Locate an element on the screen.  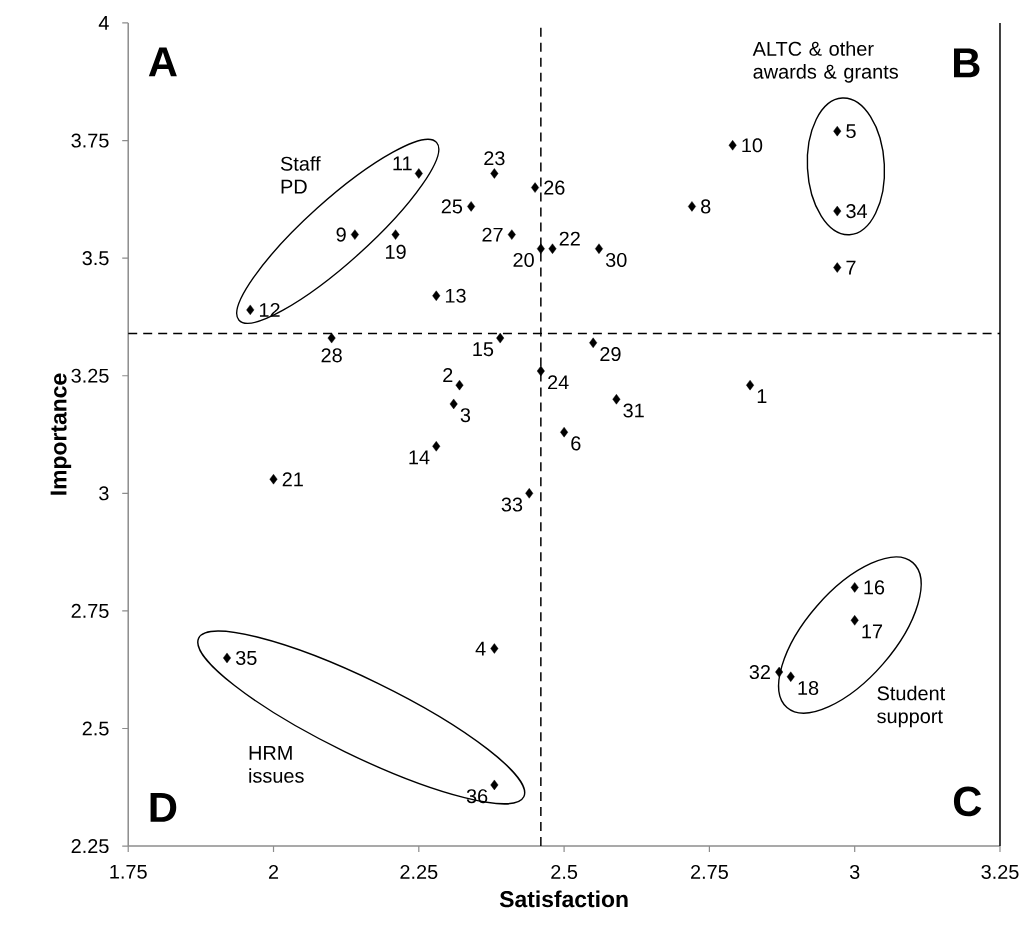
annotation: 23 is located at coordinates (494, 158).